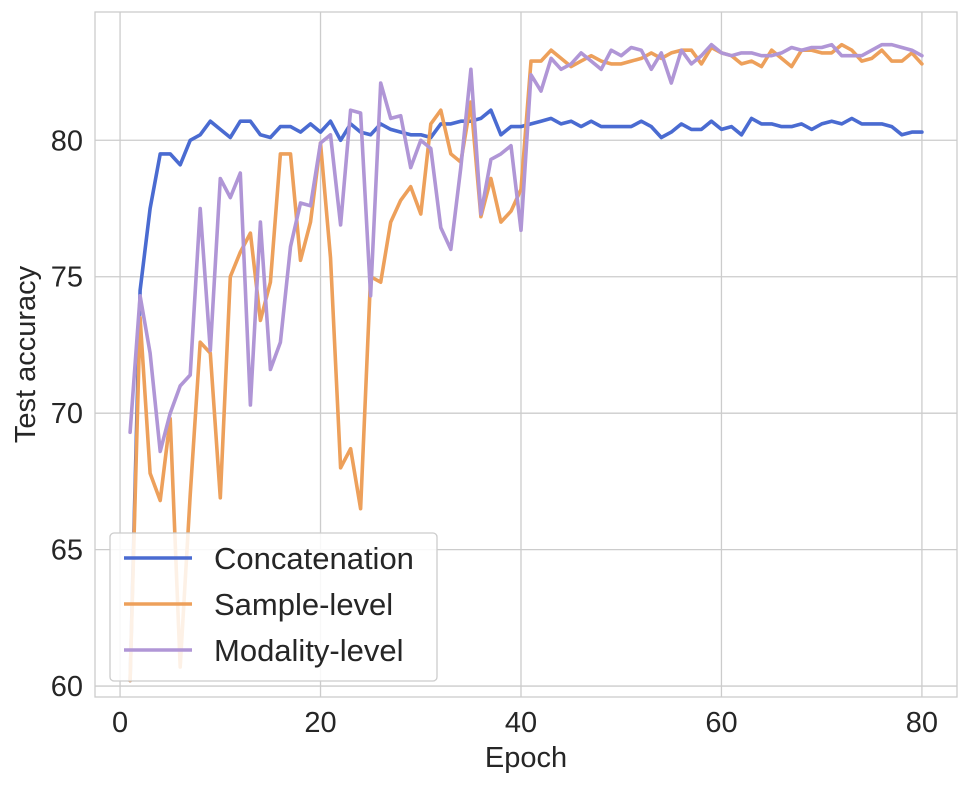  What do you see at coordinates (922, 723) in the screenshot?
I see `x-tick-label: 80` at bounding box center [922, 723].